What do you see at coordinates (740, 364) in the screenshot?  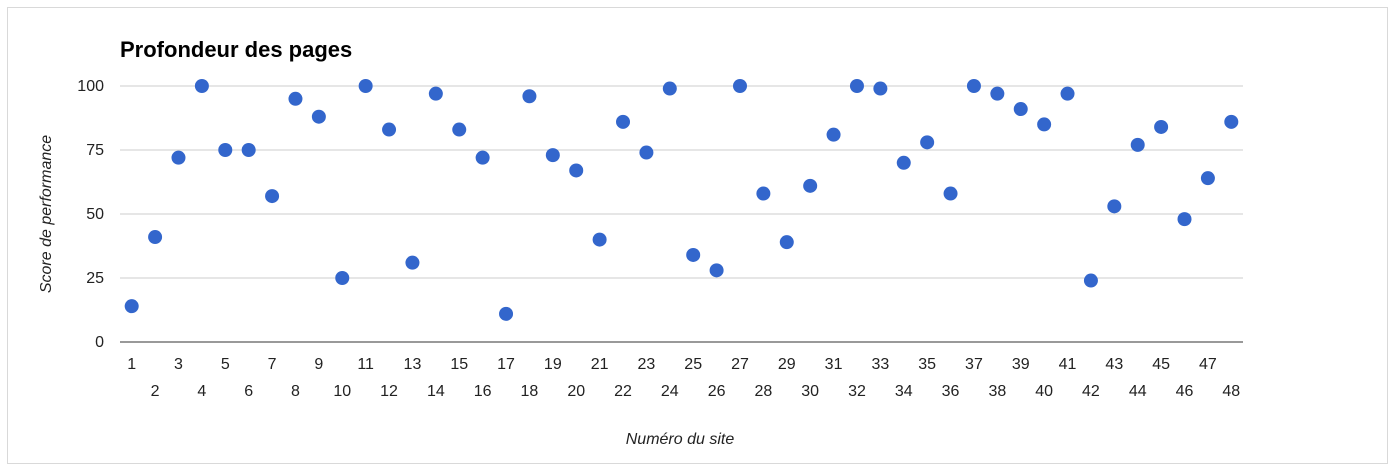 I see `x-tick-label: 27` at bounding box center [740, 364].